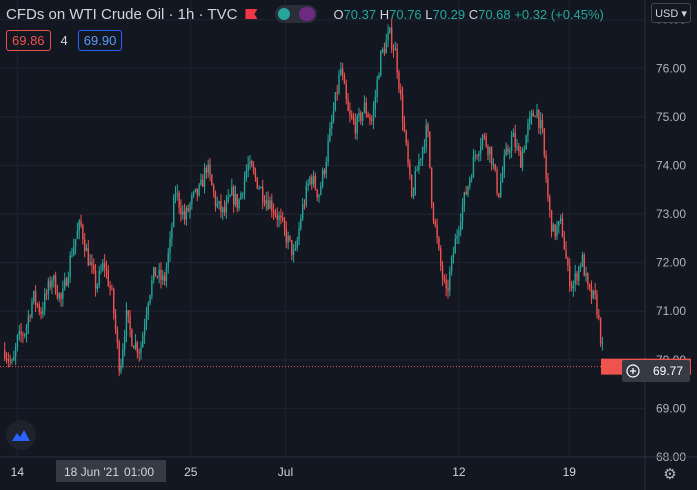  Describe the element at coordinates (296, 14) in the screenshot. I see `visibility-toggle` at that location.